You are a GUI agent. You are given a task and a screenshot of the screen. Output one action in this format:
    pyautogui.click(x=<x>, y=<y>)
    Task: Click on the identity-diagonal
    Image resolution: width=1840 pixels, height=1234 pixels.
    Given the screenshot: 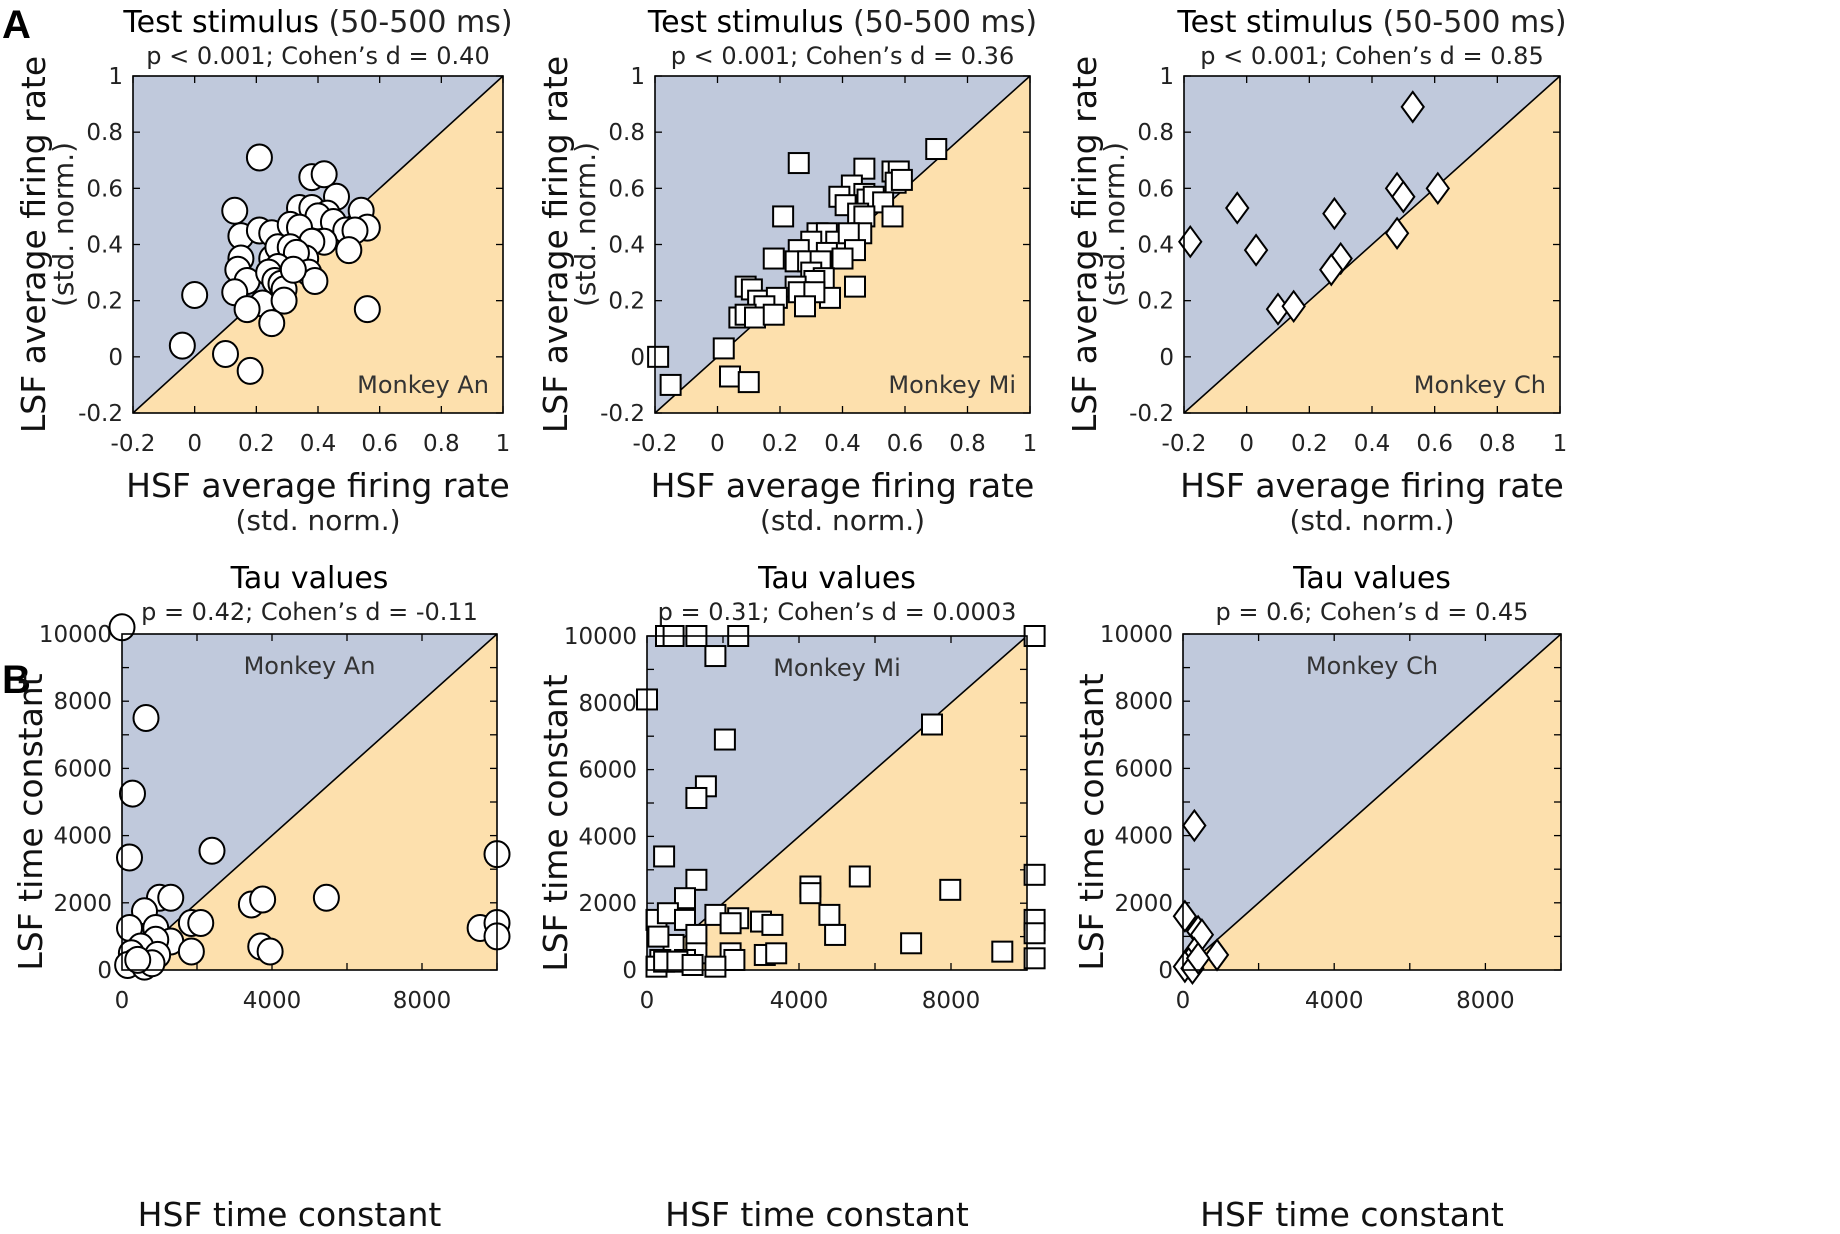 What is the action you would take?
    pyautogui.click(x=1372, y=244)
    